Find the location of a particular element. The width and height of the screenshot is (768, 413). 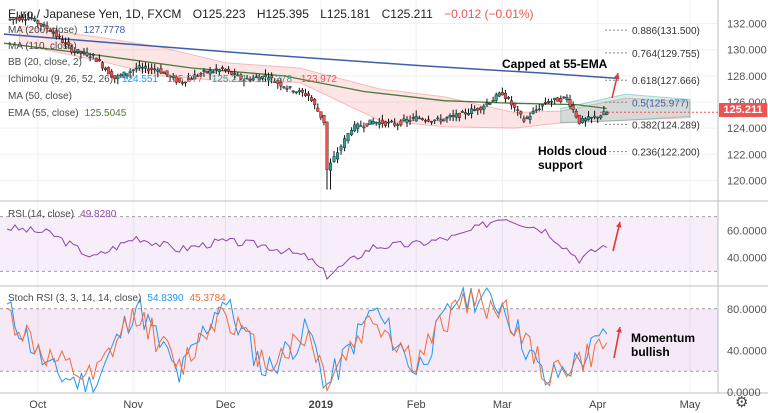

stoch-tick-2: 0.0000 is located at coordinates (744, 393).